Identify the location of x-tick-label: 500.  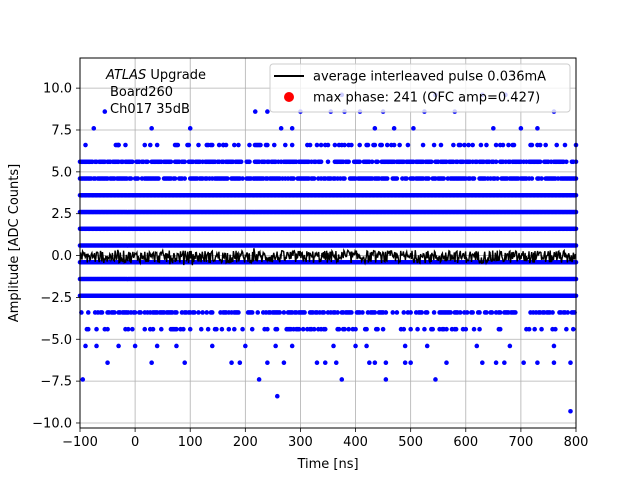
(410, 442).